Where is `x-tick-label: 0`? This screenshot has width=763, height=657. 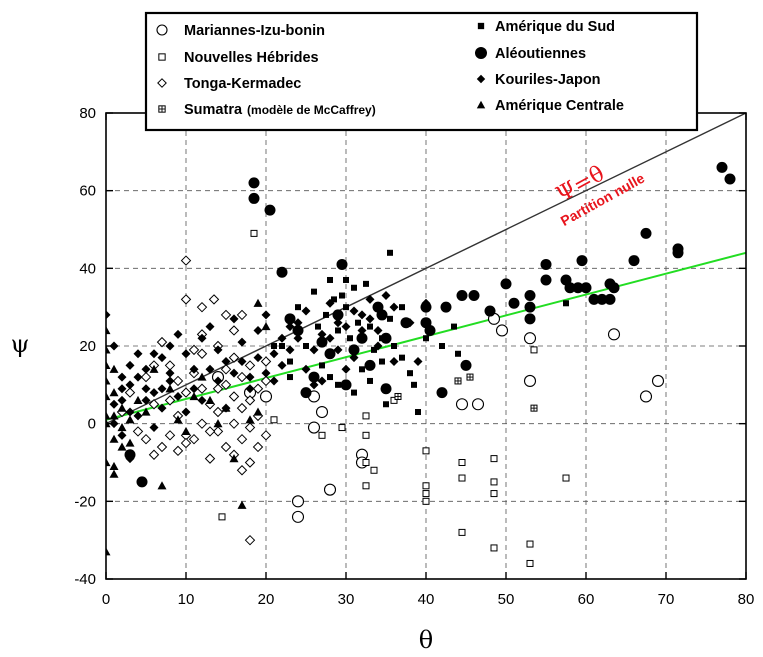
x-tick-label: 0 is located at coordinates (106, 599).